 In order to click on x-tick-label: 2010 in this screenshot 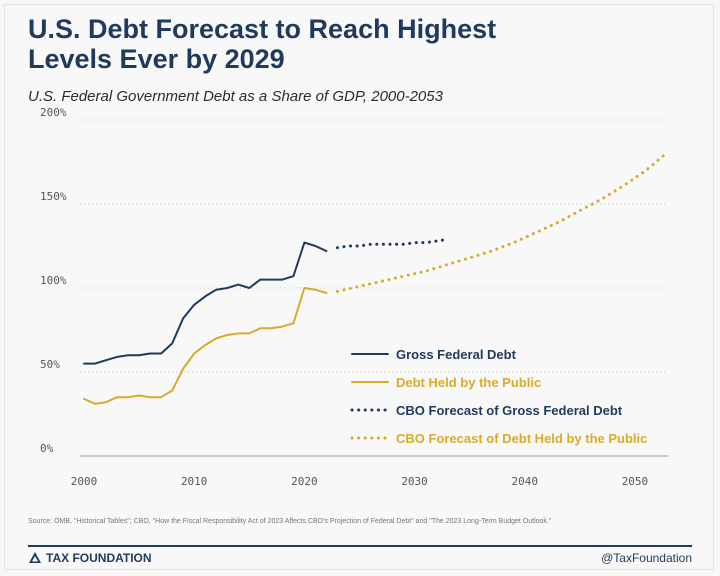, I will do `click(194, 481)`.